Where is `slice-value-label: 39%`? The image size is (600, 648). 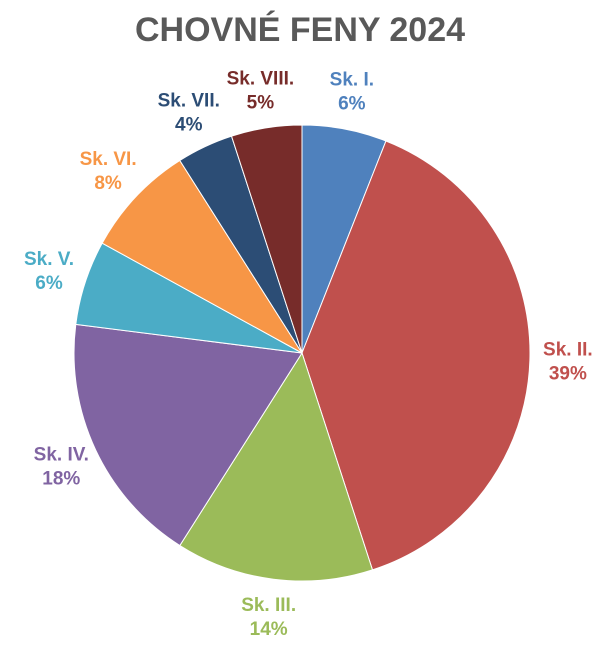
slice-value-label: 39% is located at coordinates (568, 373).